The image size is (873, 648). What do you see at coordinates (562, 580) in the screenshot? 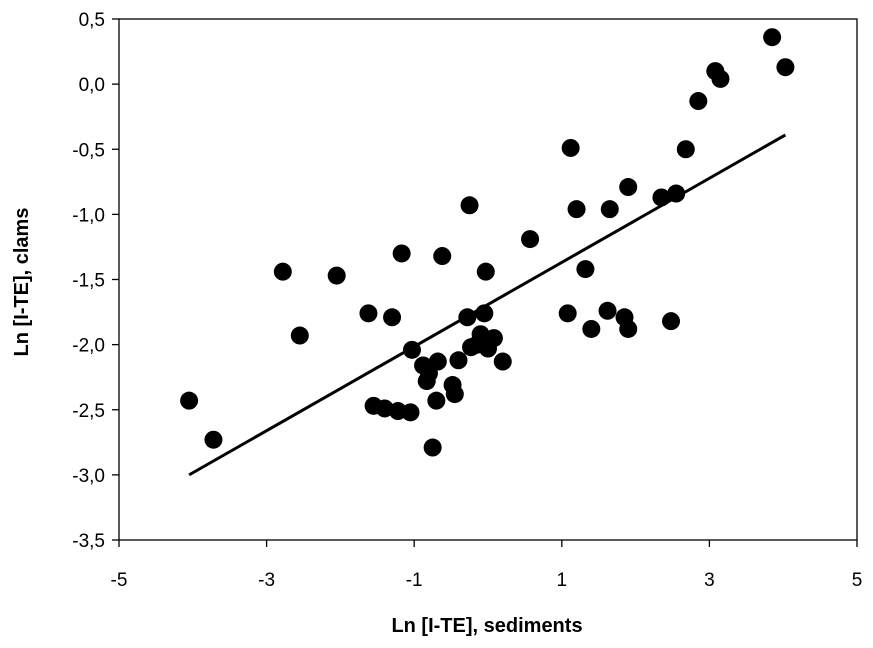
I see `x-tick-label: 1` at bounding box center [562, 580].